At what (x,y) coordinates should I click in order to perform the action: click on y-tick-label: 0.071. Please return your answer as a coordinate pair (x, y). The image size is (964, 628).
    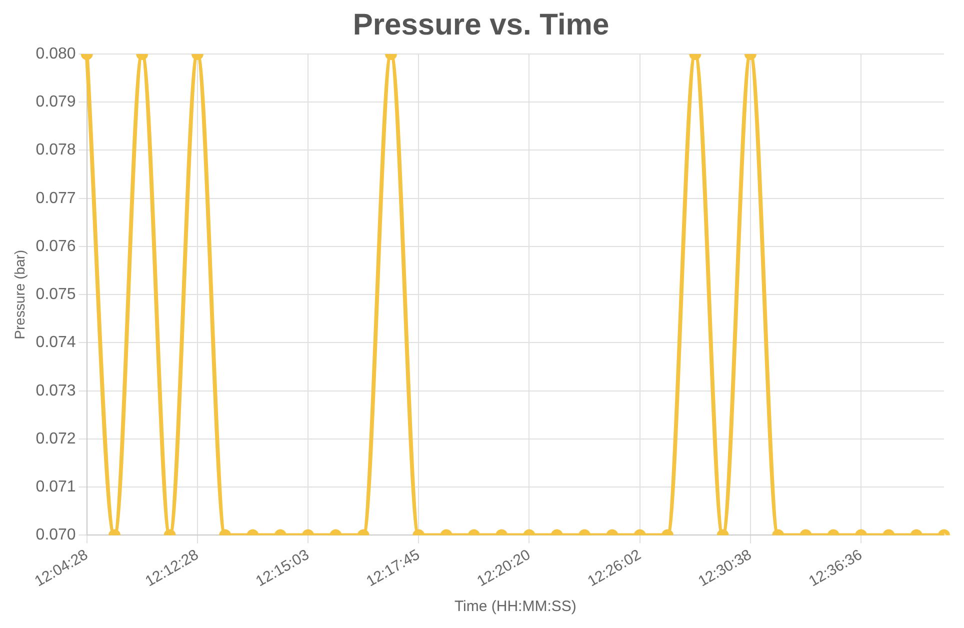
    Looking at the image, I should click on (56, 487).